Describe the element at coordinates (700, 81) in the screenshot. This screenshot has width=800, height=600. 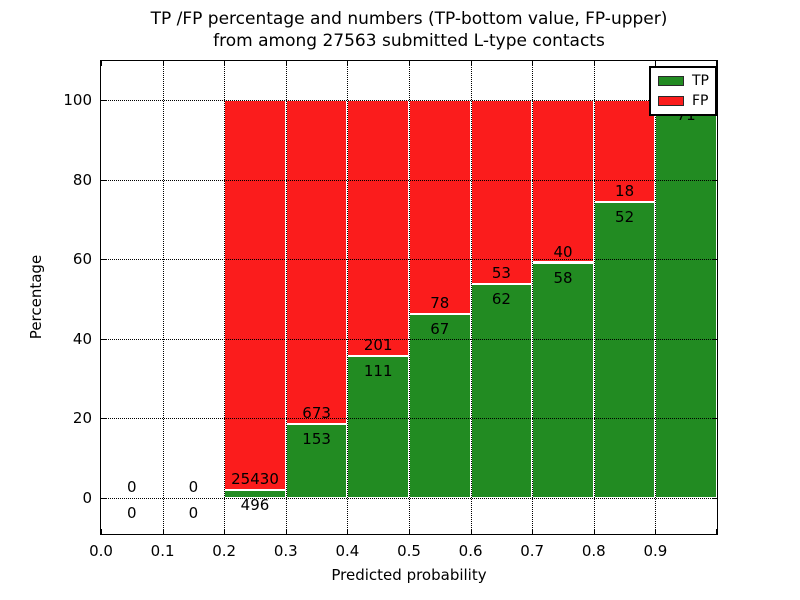
I see `tp-legend-label: TP` at that location.